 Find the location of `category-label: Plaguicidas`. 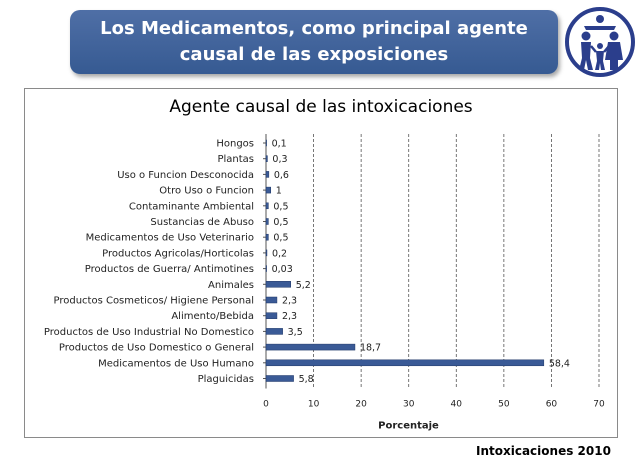

category-label: Plaguicidas is located at coordinates (226, 379).